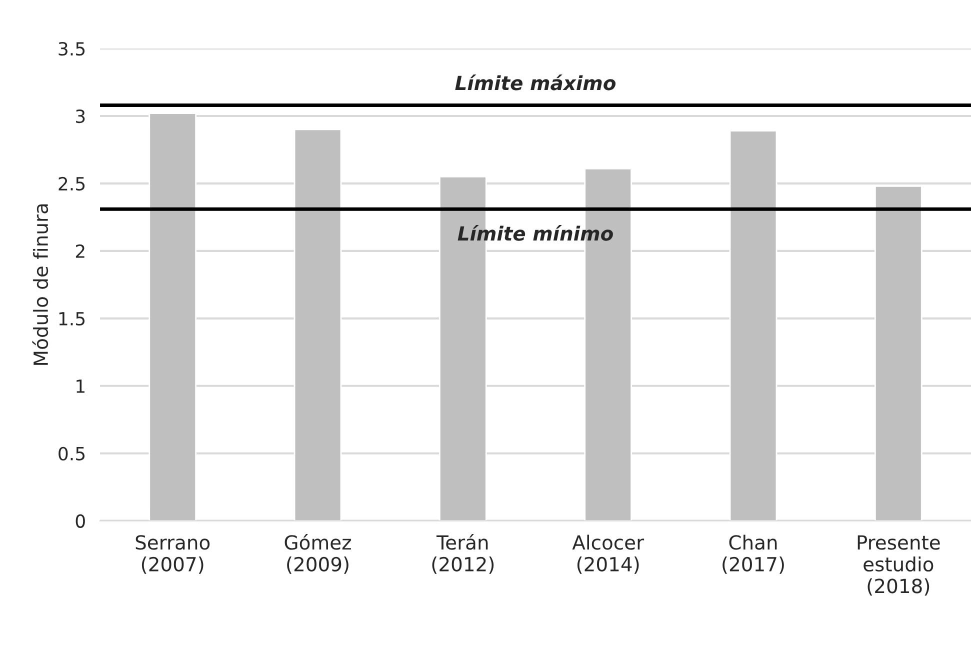  Describe the element at coordinates (80, 521) in the screenshot. I see `y-tick-label: 0` at that location.